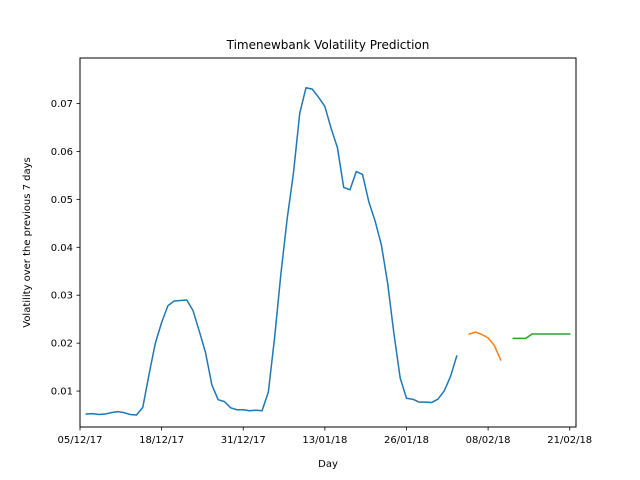  Describe the element at coordinates (569, 440) in the screenshot. I see `x-tick-label: 21/02/18` at that location.